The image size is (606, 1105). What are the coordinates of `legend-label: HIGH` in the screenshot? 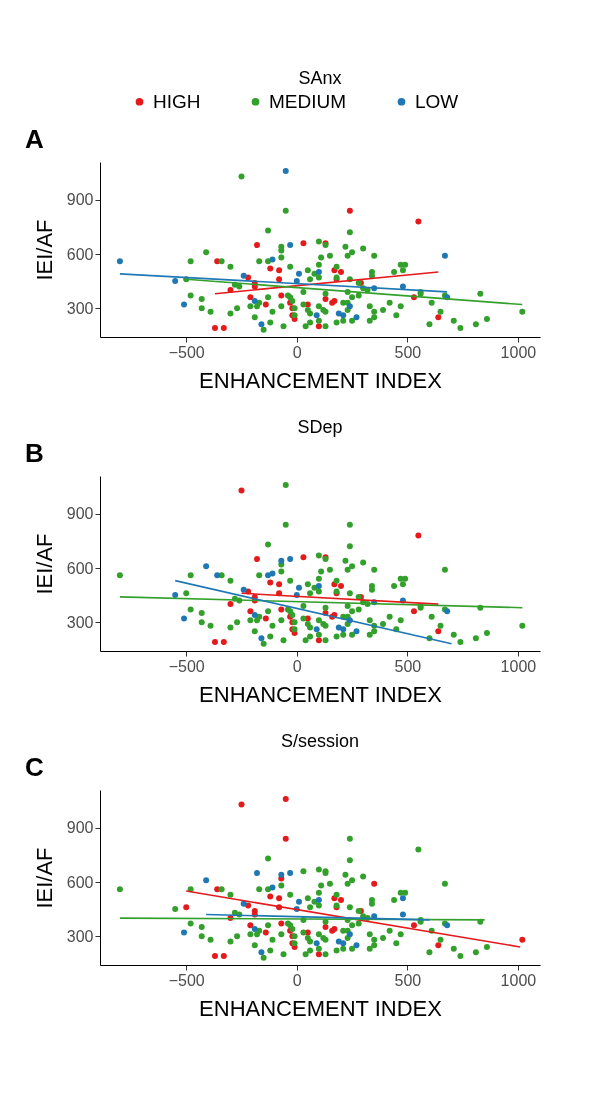 It's located at (177, 101).